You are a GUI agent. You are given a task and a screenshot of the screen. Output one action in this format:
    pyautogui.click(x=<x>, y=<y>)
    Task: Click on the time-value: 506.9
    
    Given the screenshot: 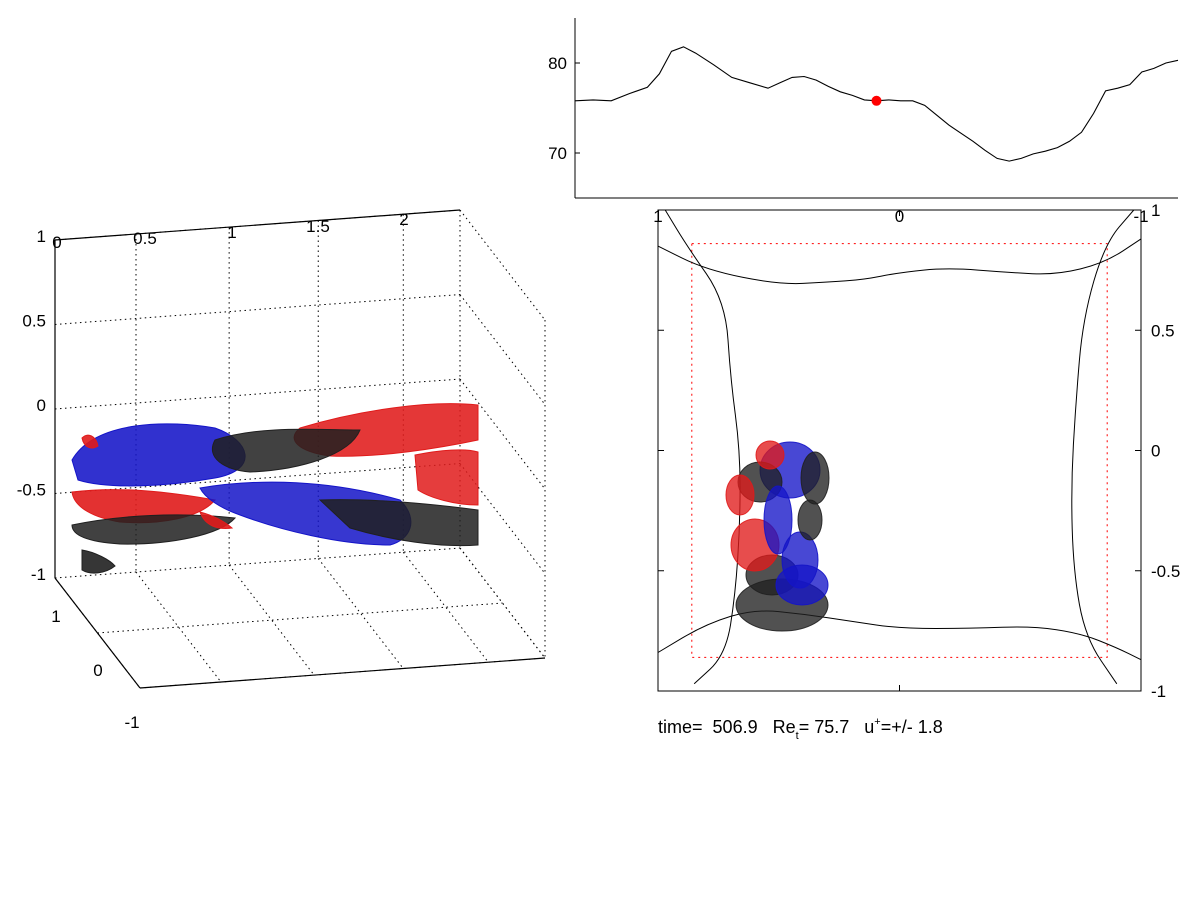 What is the action you would take?
    pyautogui.click(x=735, y=727)
    